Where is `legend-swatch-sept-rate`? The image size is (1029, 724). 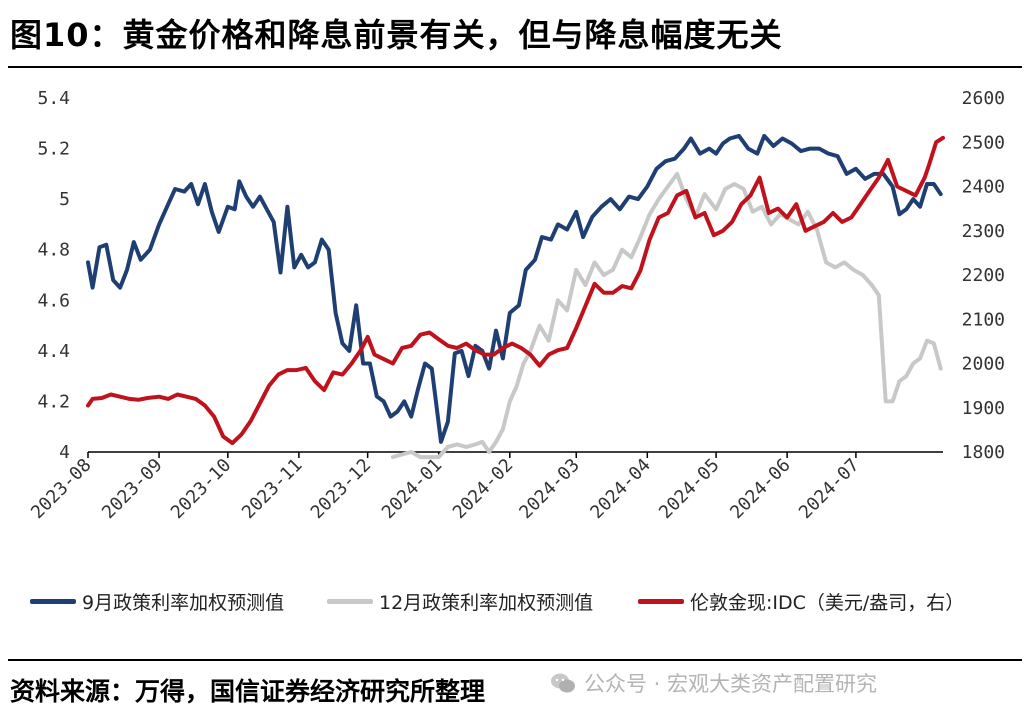
legend-swatch-sept-rate is located at coordinates (53, 601).